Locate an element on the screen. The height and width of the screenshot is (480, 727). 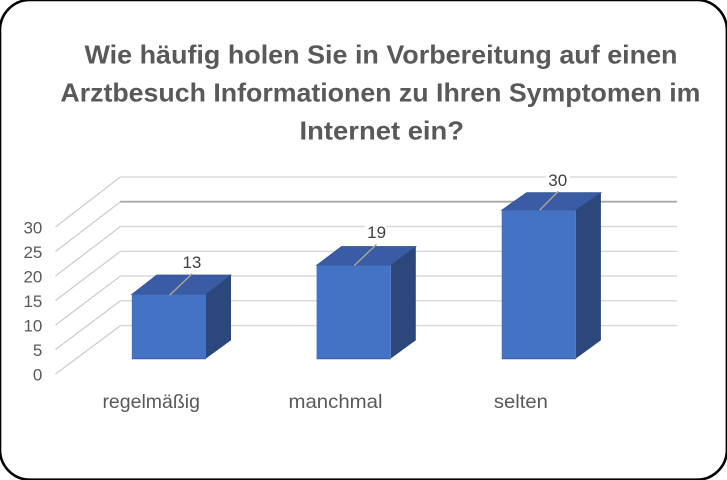
svg-text: manchmal is located at coordinates (336, 402).